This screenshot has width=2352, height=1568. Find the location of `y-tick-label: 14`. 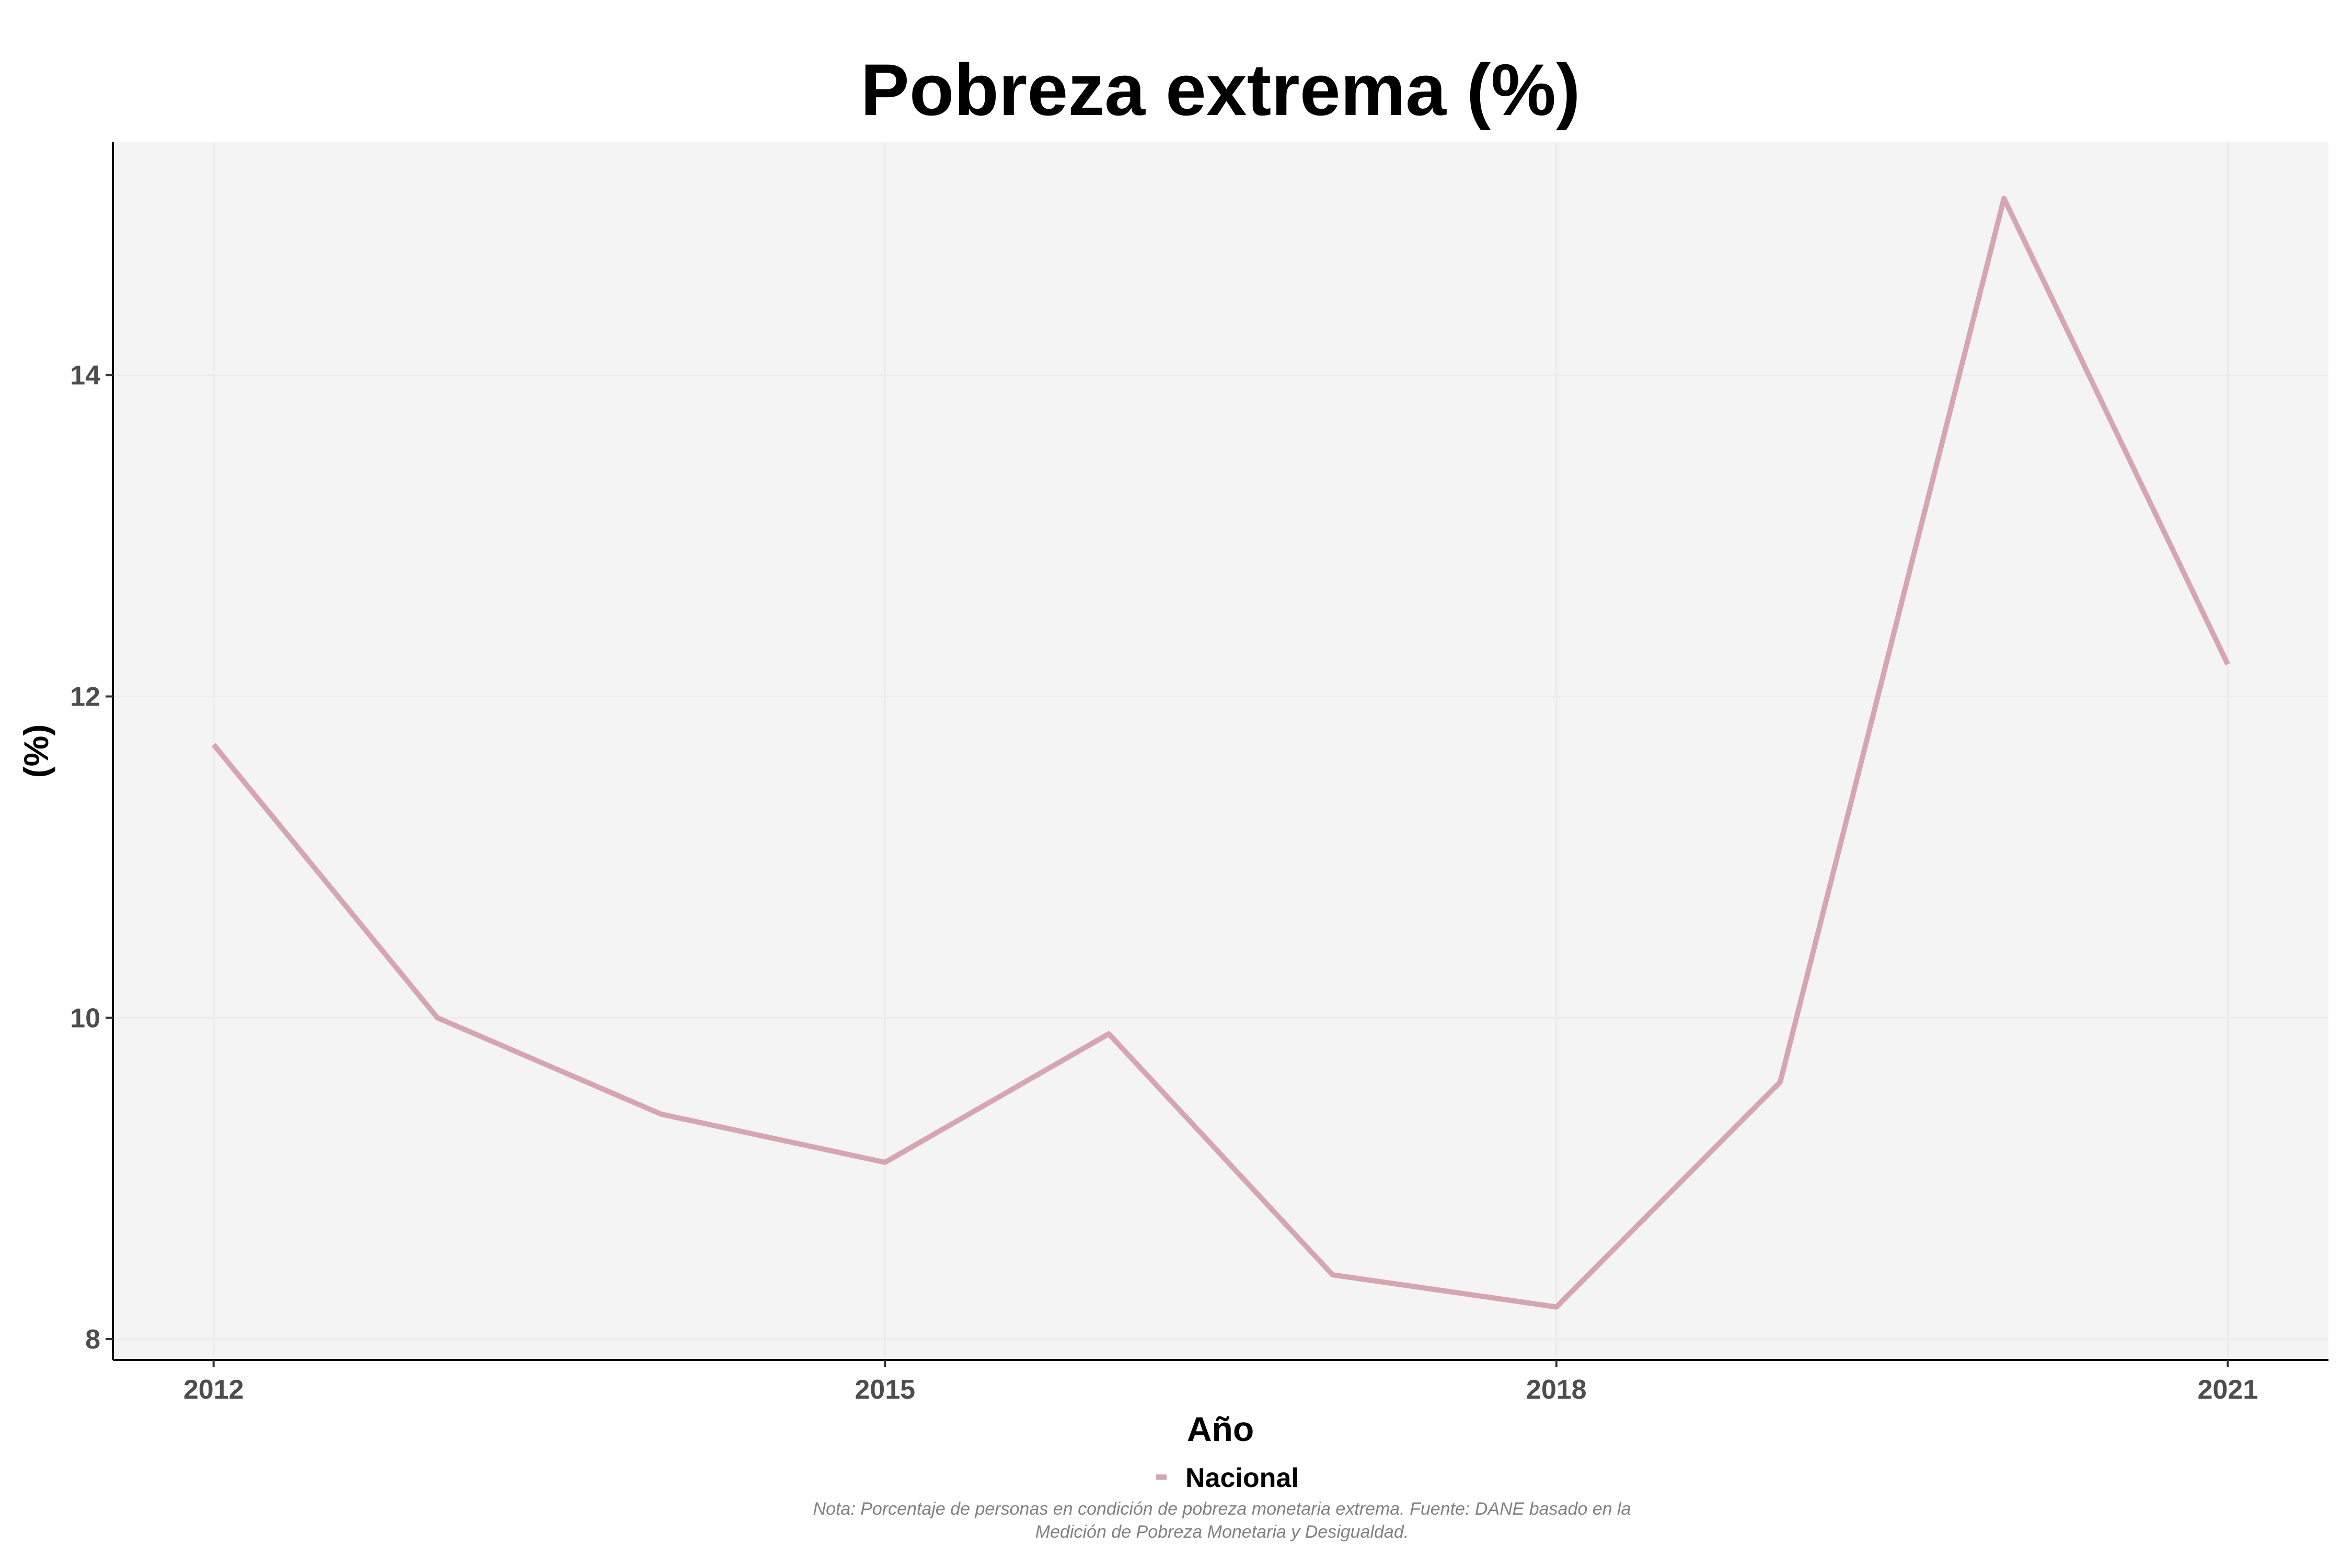

y-tick-label: 14 is located at coordinates (85, 376).